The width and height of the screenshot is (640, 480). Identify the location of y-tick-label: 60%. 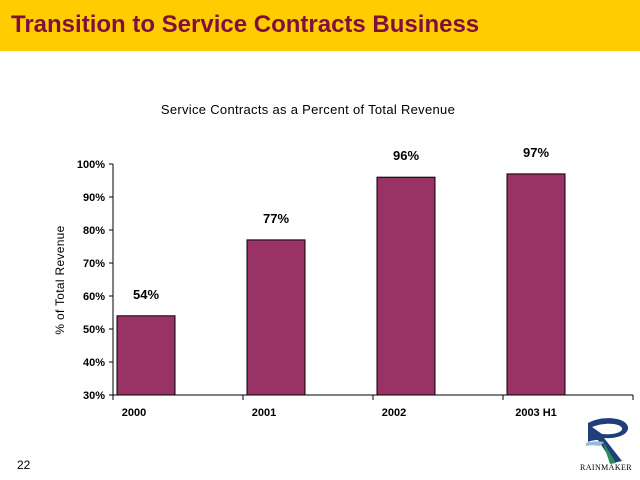
(94, 297).